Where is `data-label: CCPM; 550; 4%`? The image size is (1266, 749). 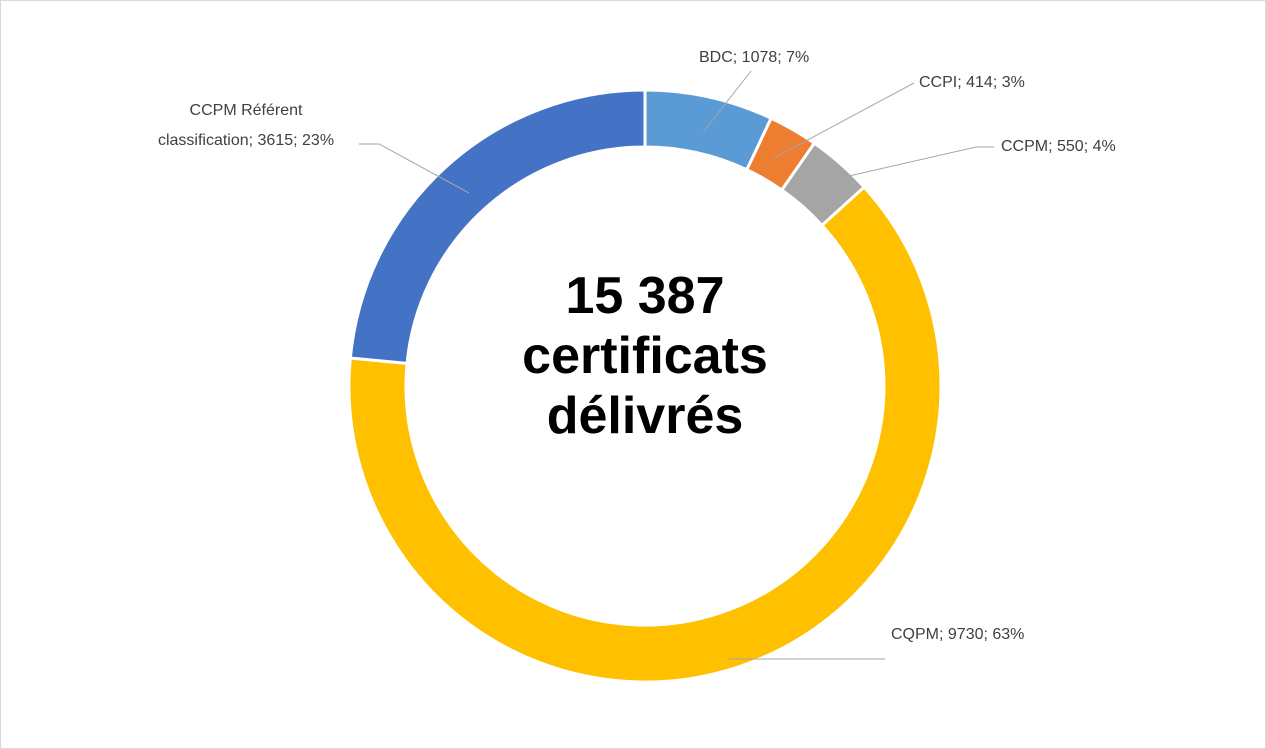
data-label: CCPM; 550; 4% is located at coordinates (1058, 146).